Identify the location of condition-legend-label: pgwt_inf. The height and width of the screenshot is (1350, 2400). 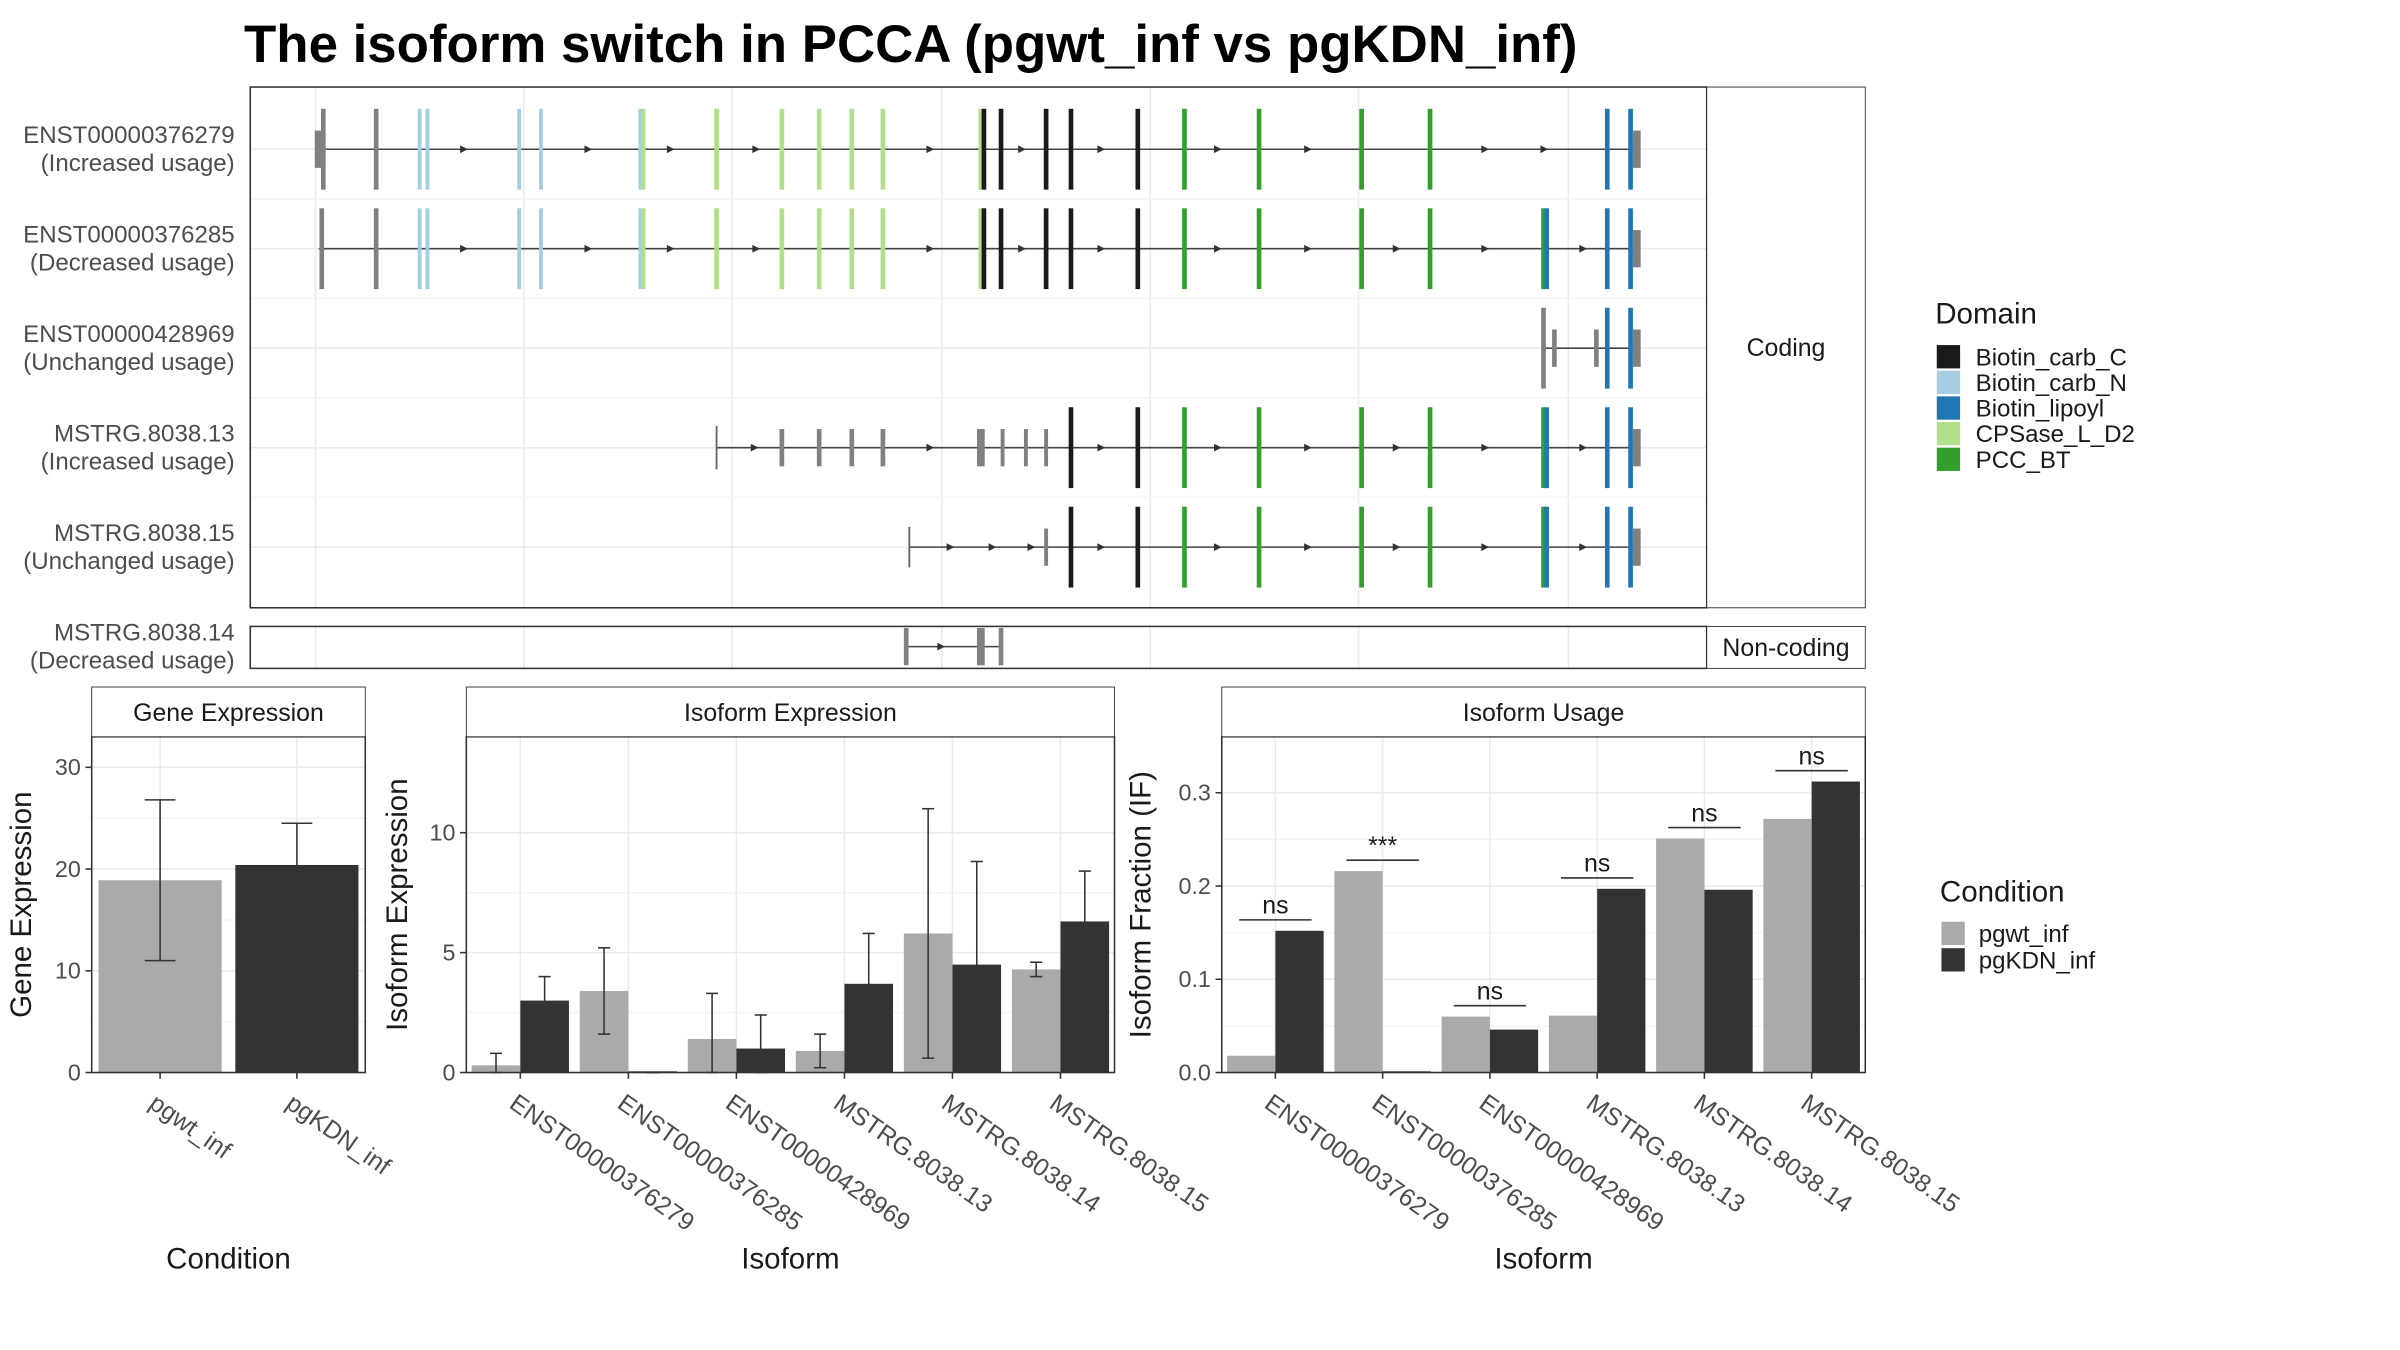
(2024, 934).